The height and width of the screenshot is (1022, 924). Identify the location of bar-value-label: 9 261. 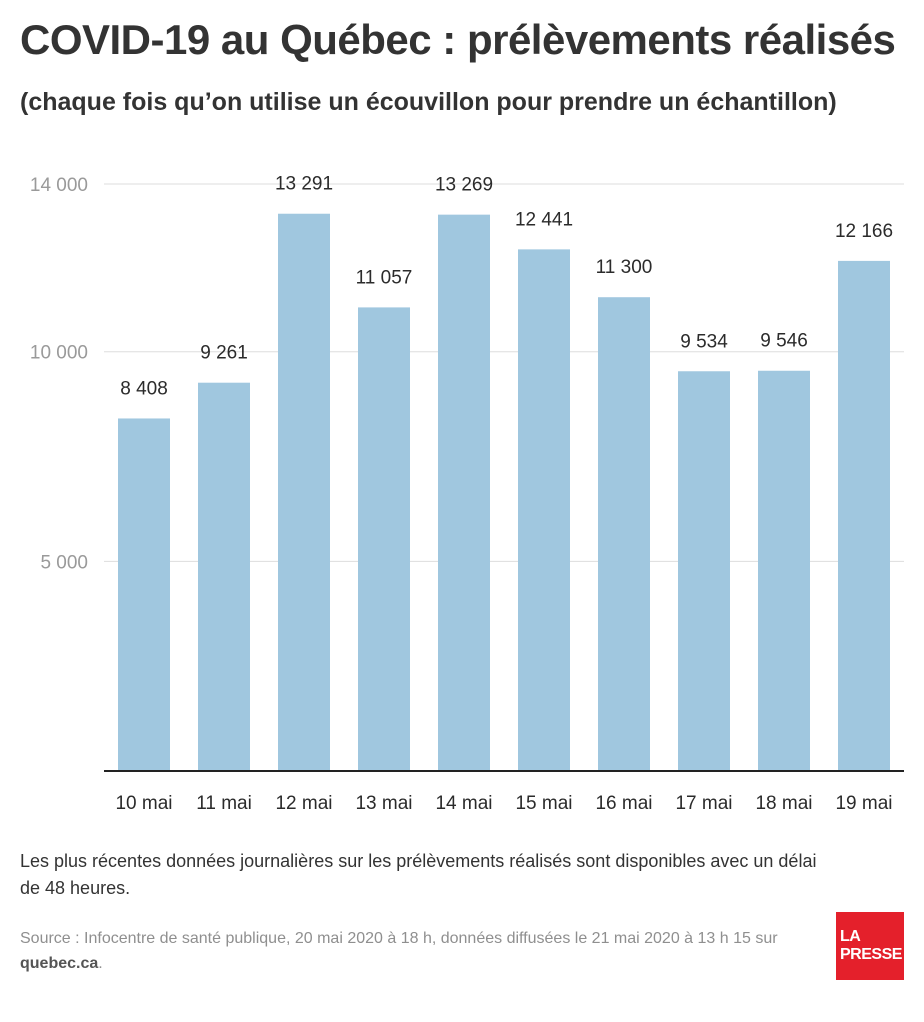
(224, 353).